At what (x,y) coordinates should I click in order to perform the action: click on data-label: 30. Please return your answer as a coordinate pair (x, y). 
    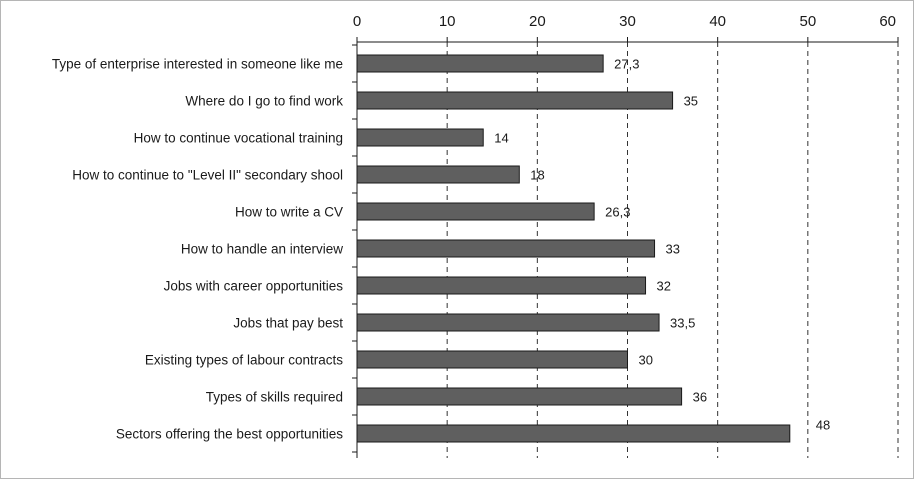
    Looking at the image, I should click on (646, 360).